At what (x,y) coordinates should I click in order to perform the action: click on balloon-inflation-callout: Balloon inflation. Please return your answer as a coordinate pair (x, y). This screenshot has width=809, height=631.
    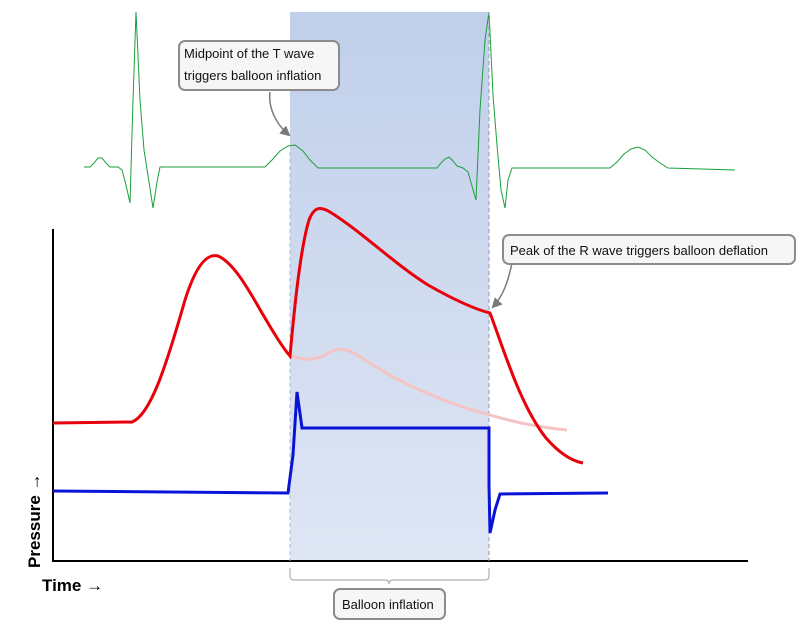
    Looking at the image, I should click on (389, 604).